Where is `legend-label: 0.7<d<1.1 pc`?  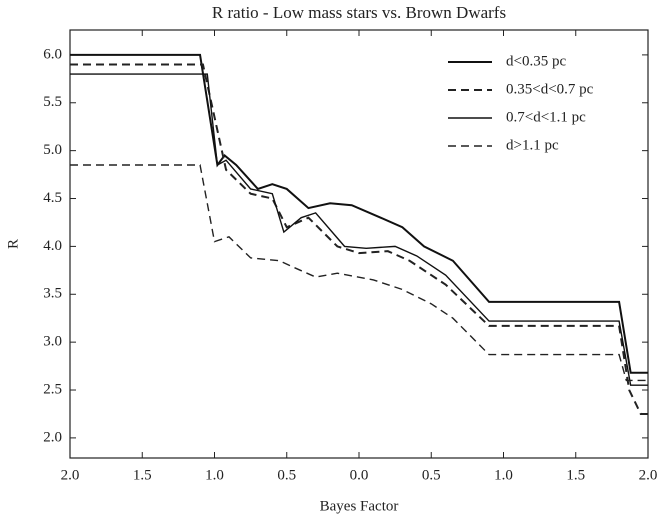
legend-label: 0.7<d<1.1 pc is located at coordinates (546, 117).